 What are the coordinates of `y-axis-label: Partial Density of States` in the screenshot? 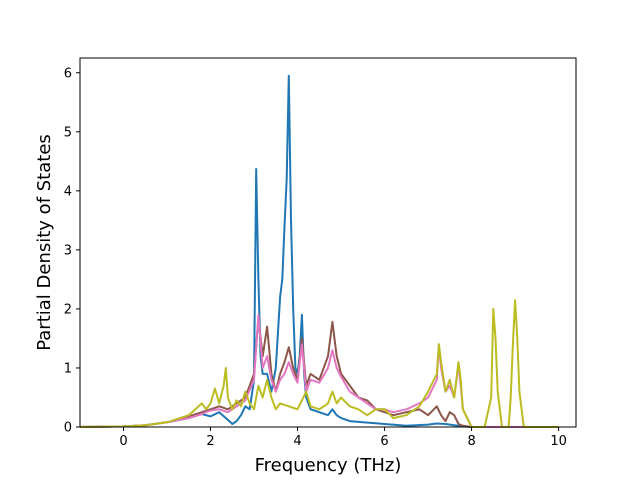 It's located at (44, 242).